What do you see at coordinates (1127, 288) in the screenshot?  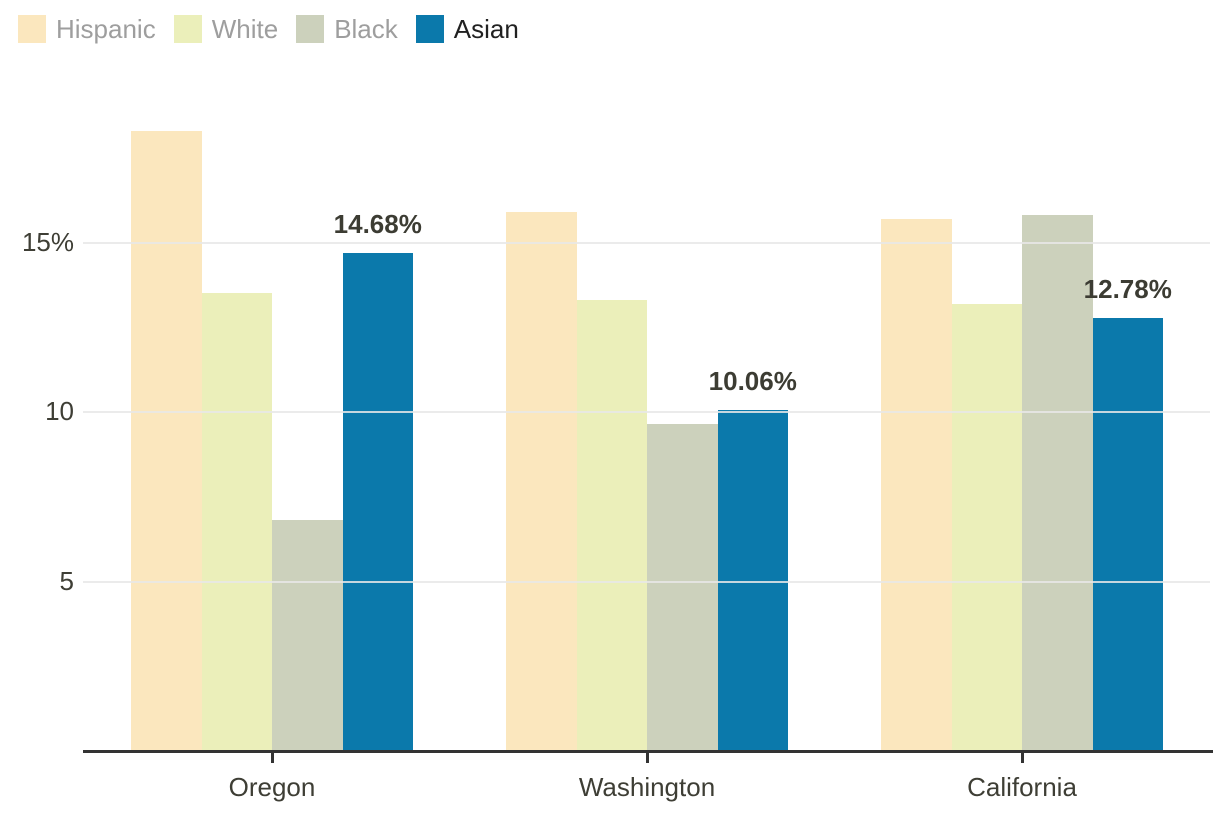 I see `data-label-asian-california: 12.78%` at bounding box center [1127, 288].